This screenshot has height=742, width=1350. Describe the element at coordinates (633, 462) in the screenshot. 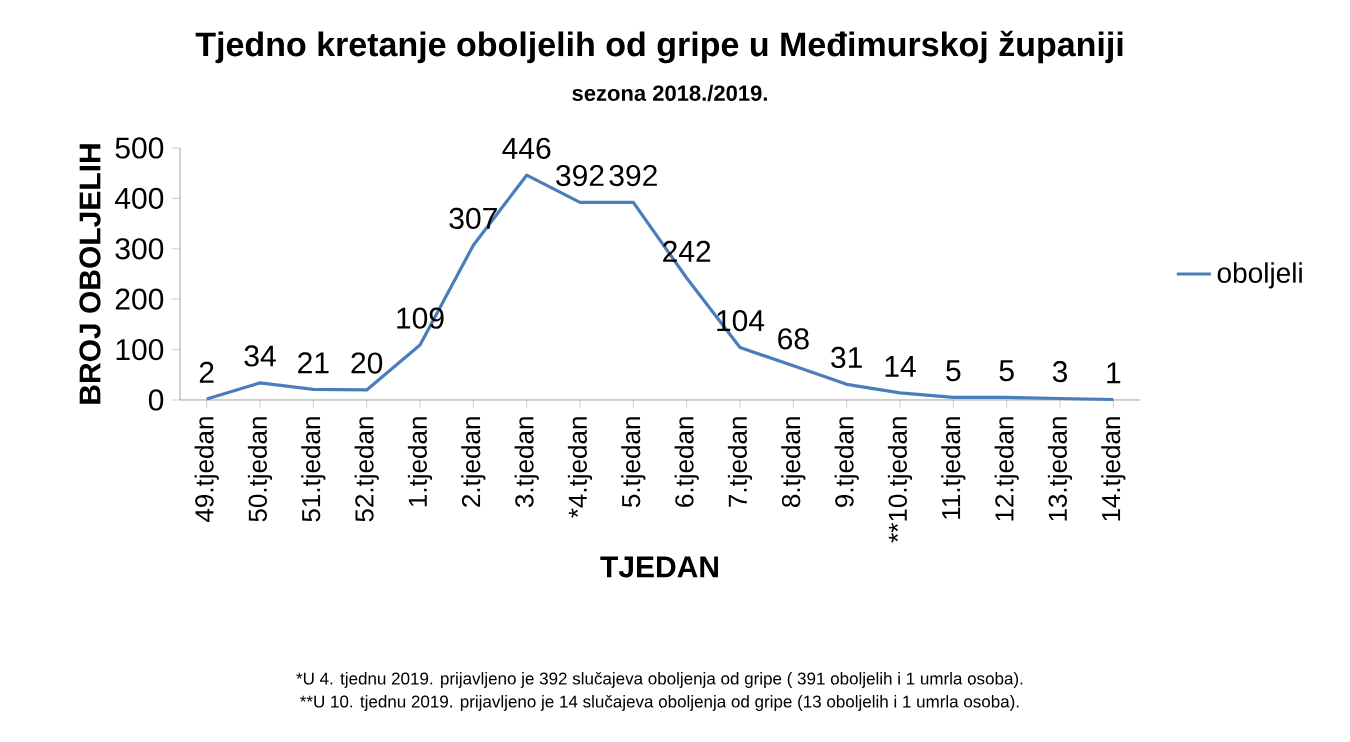

I see `x-tick-label: 5.tjedan` at that location.